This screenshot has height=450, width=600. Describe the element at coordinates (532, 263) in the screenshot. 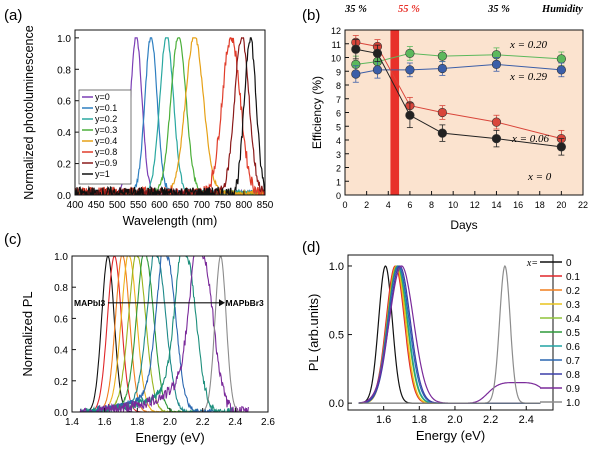

I see `legend-title: x=` at that location.